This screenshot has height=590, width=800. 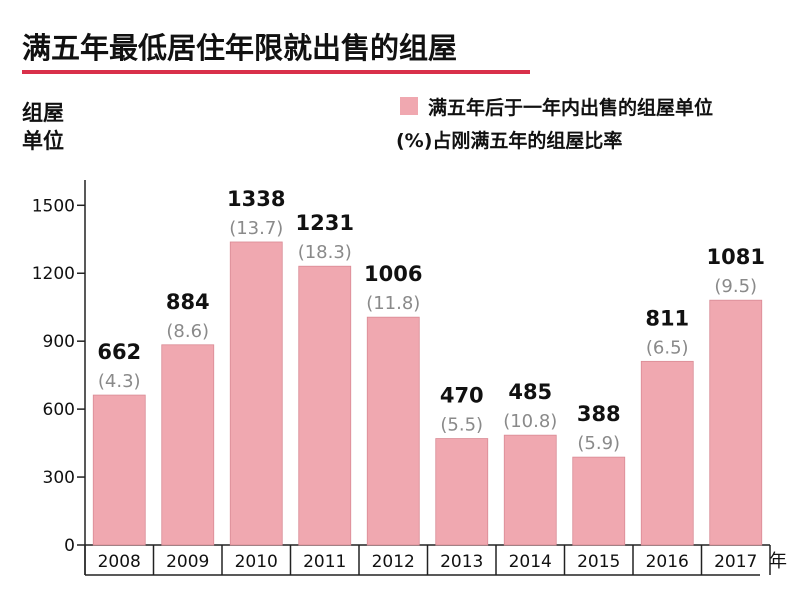 What do you see at coordinates (393, 303) in the screenshot?
I see `bar-percent-label: (11.8)` at bounding box center [393, 303].